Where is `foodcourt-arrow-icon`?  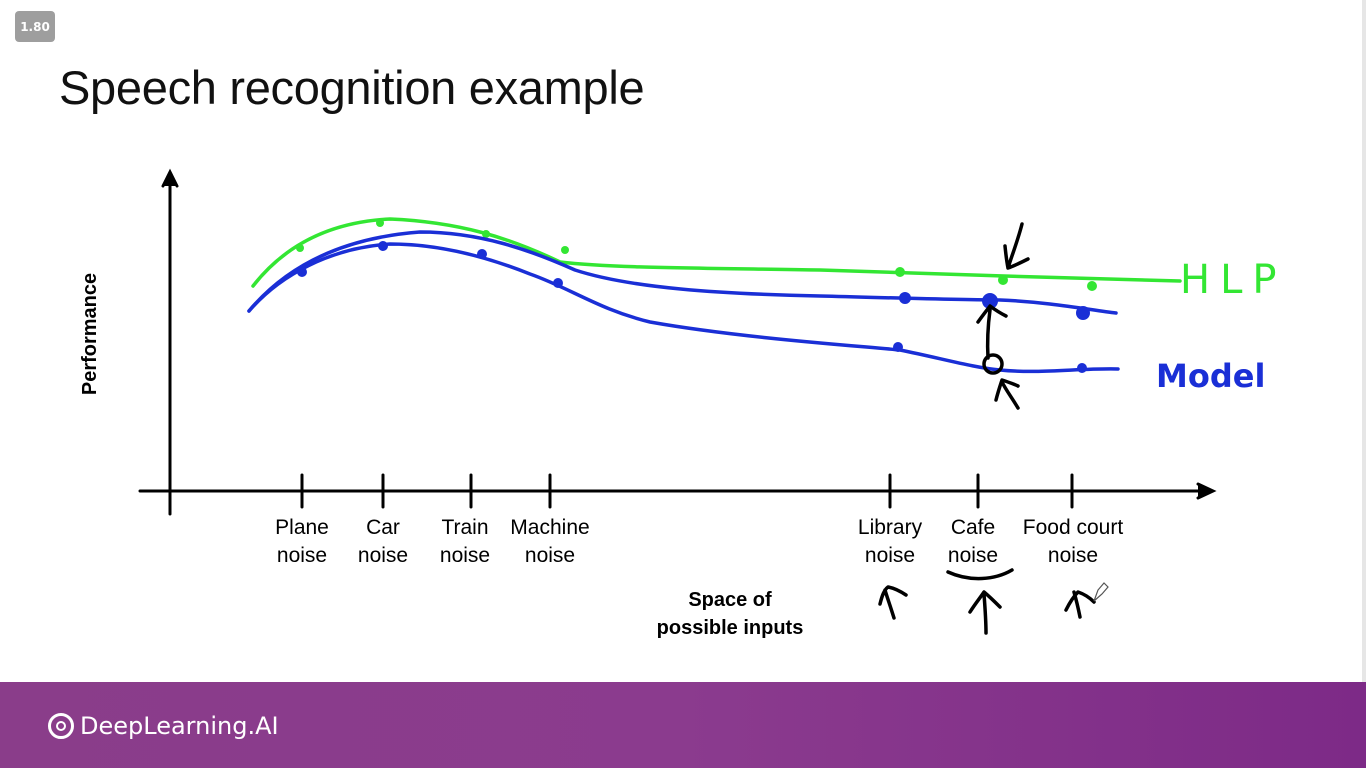
foodcourt-arrow-icon is located at coordinates (1080, 604).